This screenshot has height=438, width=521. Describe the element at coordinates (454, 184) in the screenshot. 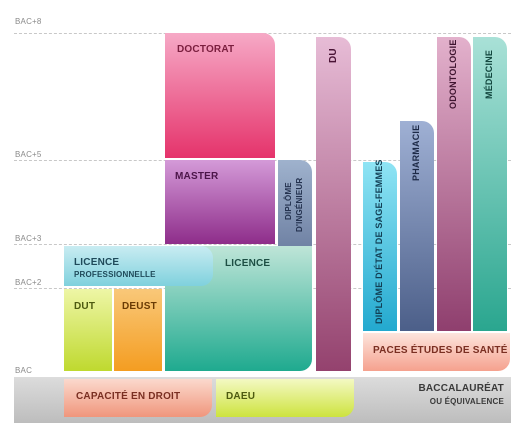

I see `odontologie-block: ODONTOLOGIE` at that location.